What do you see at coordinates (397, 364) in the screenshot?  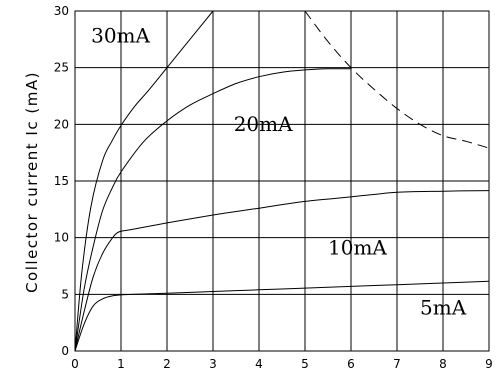 I see `x-tick-label: 7` at bounding box center [397, 364].